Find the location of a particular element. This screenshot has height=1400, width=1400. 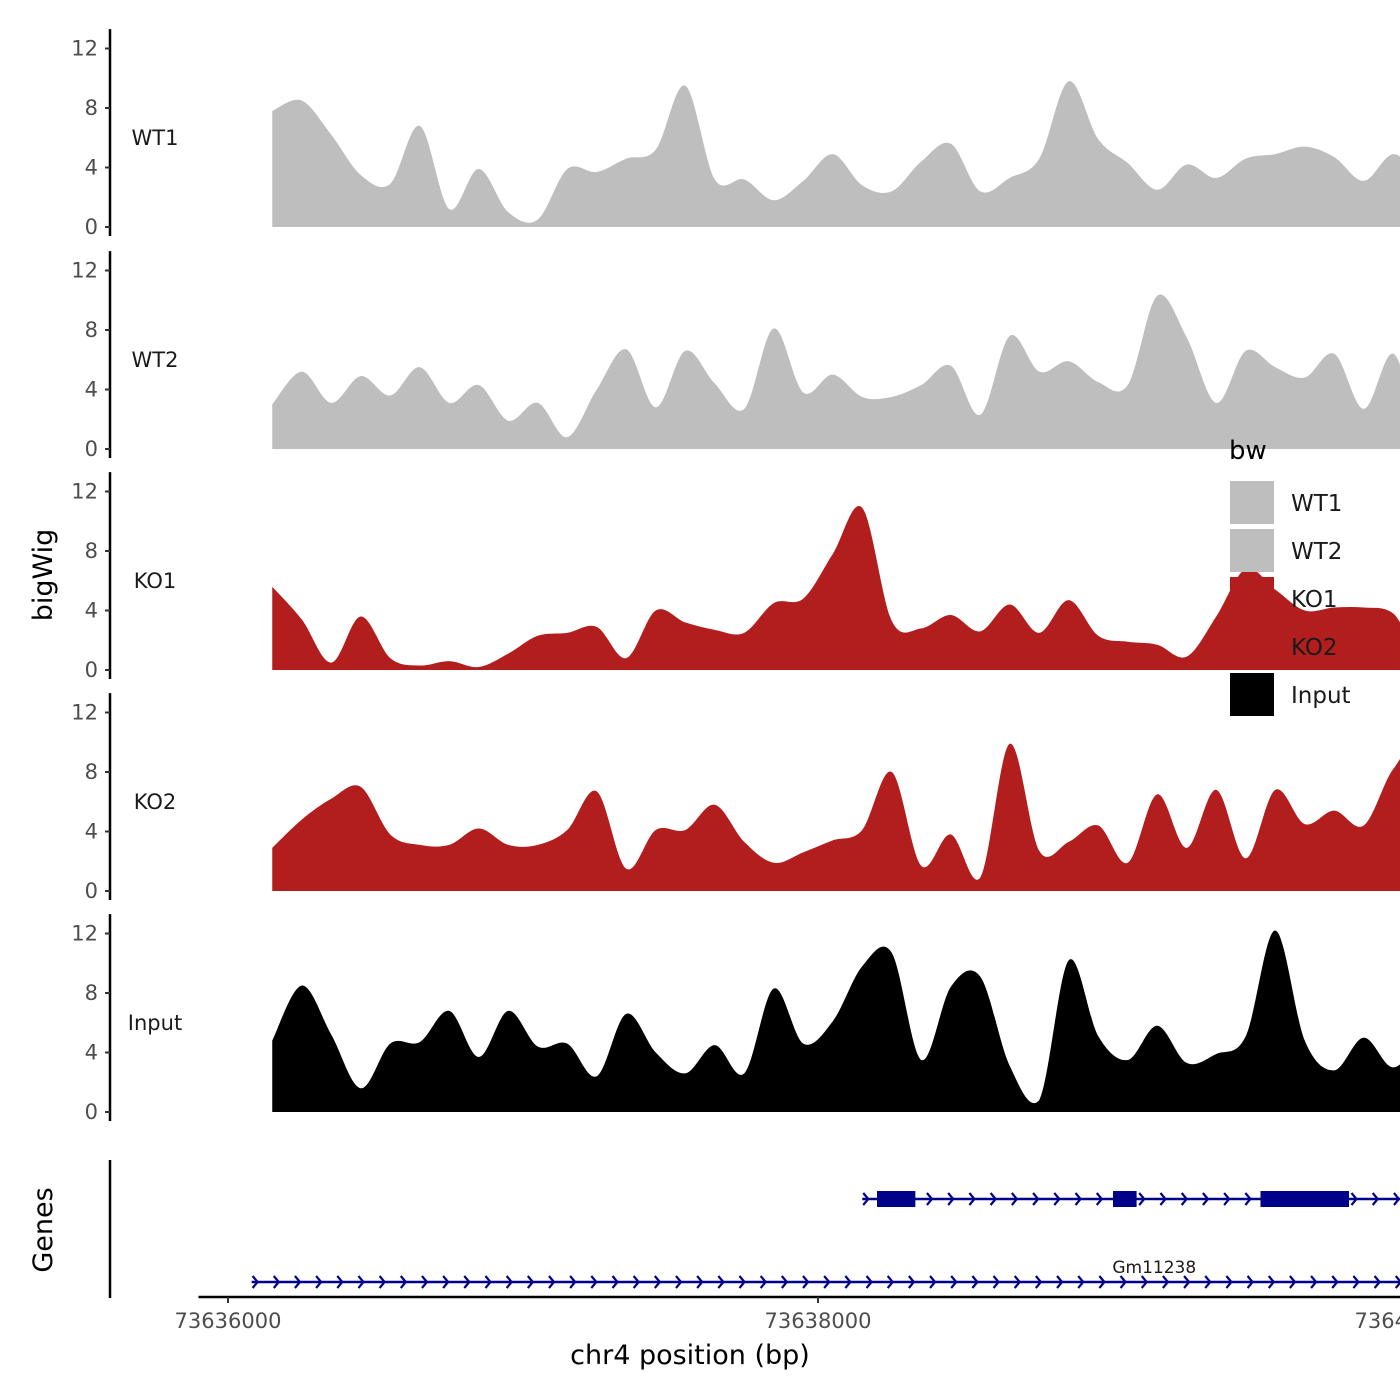

track-ko2: 0 4 8 12 KO2 is located at coordinates (735, 798).